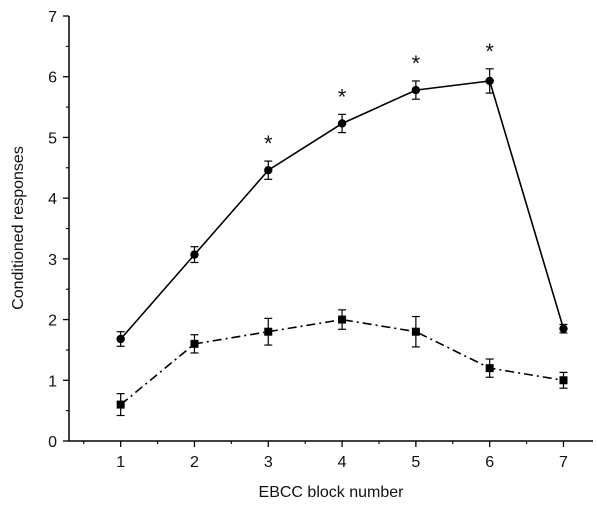  I want to click on y-tick-label: 5, so click(52, 138).